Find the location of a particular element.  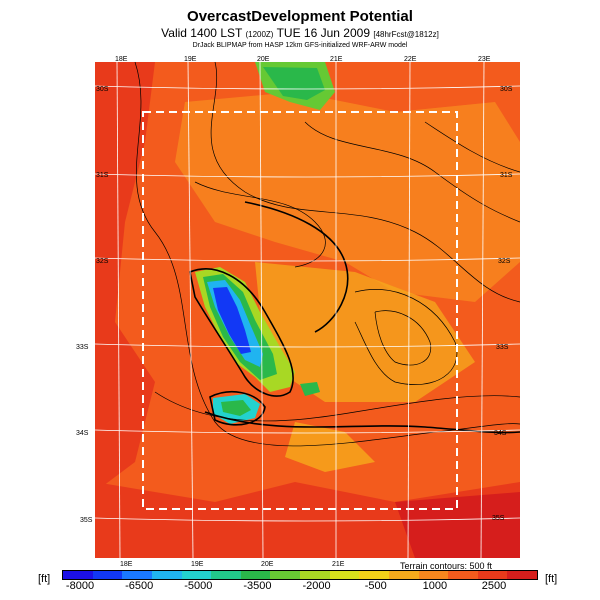

map-title: OvercastDevelopment Potential is located at coordinates (300, 16).